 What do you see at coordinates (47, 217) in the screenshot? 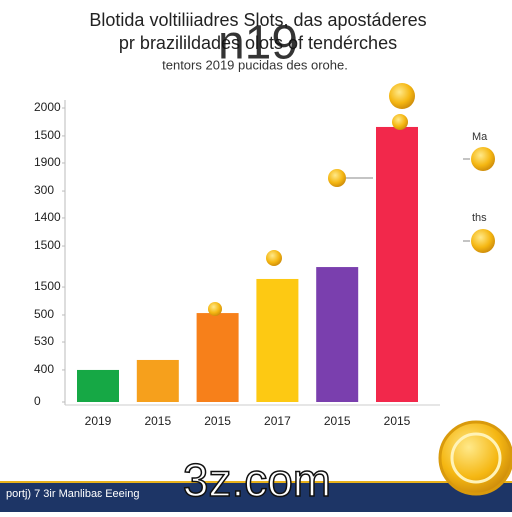
I see `y-tick-label: 1400` at bounding box center [47, 217].